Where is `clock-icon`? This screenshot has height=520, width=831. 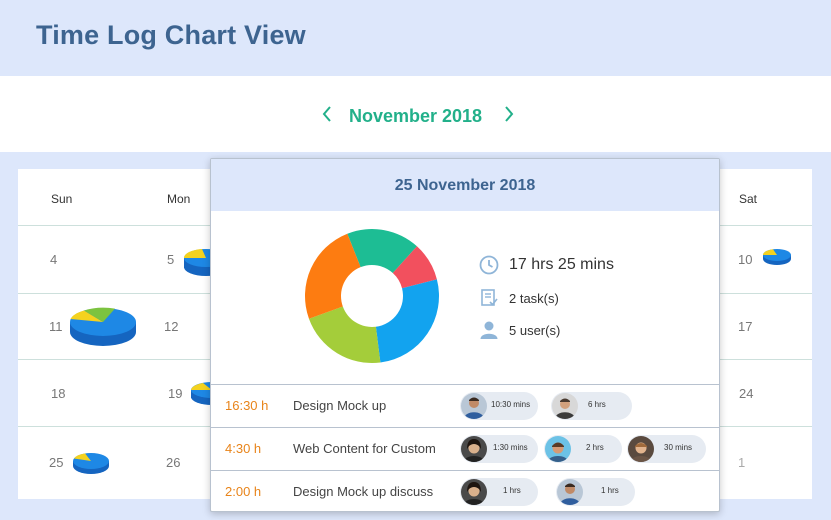
clock-icon is located at coordinates (489, 265).